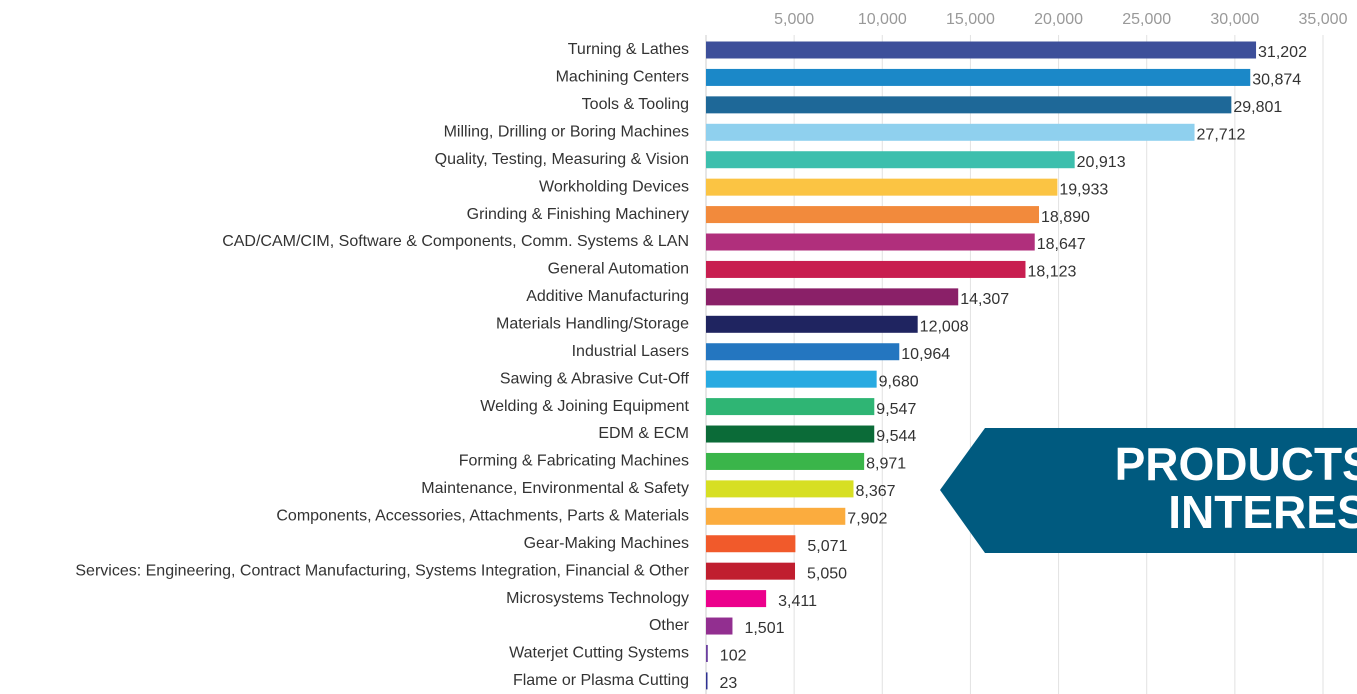 This screenshot has width=1357, height=694. Describe the element at coordinates (643, 433) in the screenshot. I see `y-tick-label: EDM & ECM` at that location.